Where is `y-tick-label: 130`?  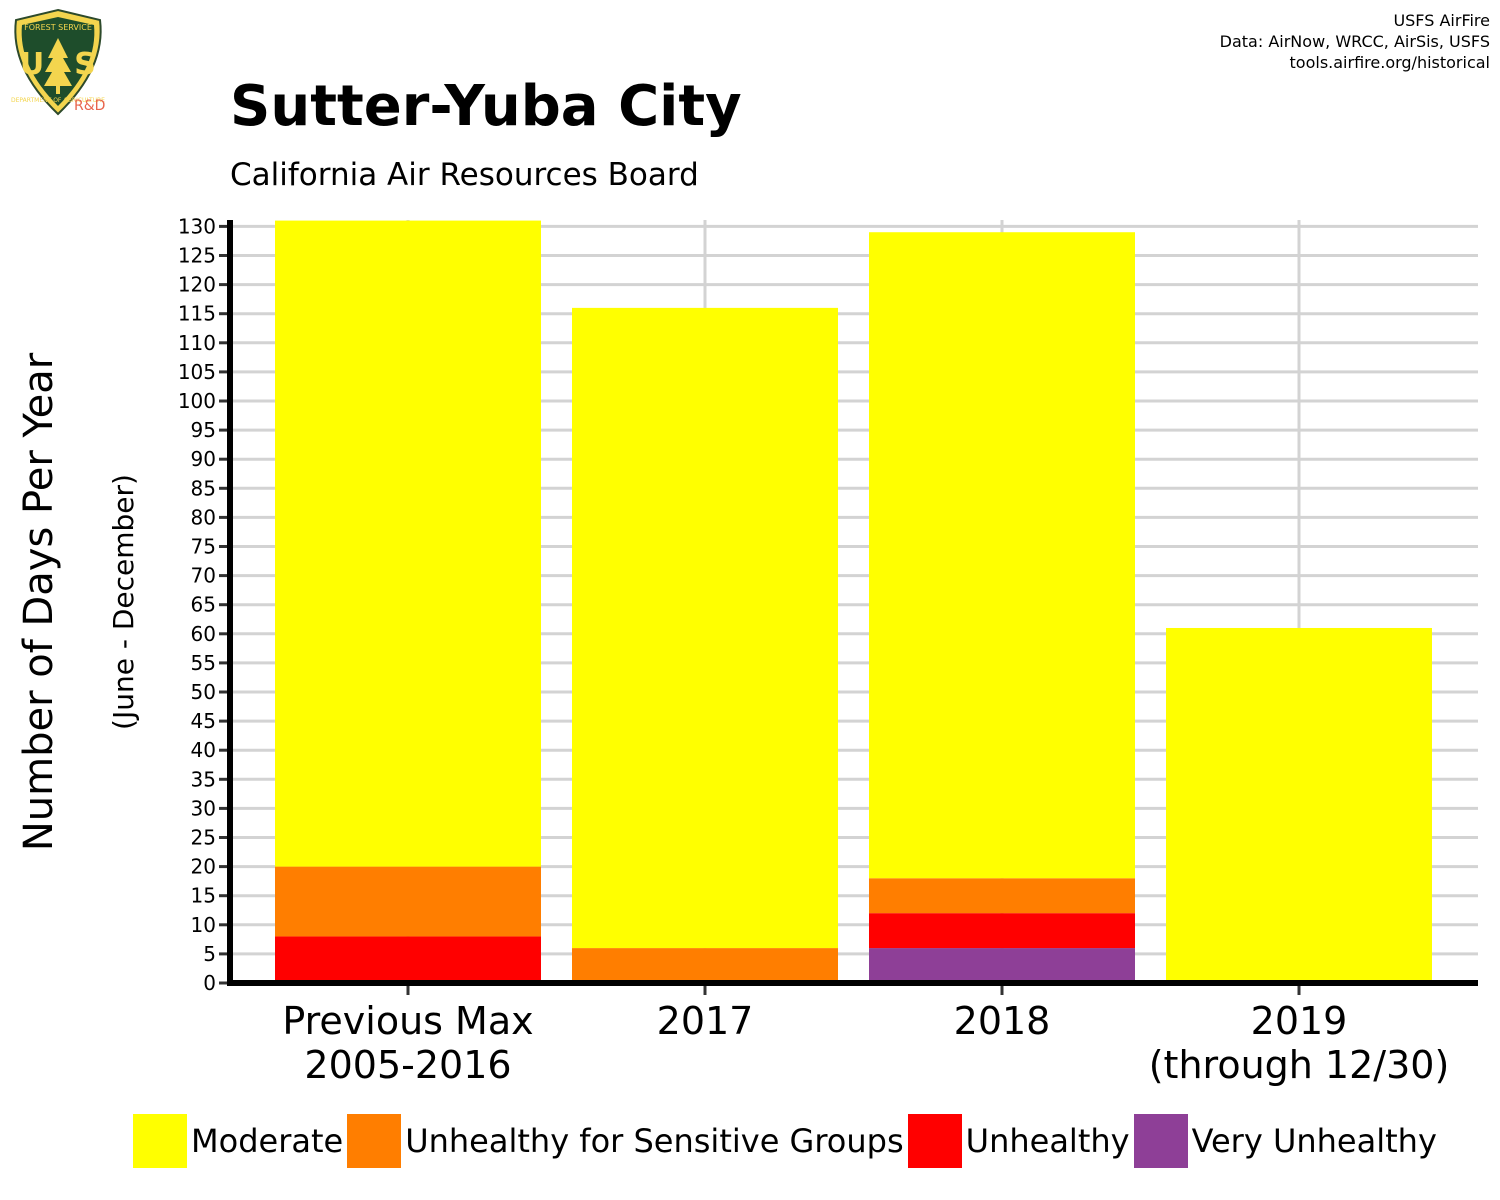
y-tick-label: 130 is located at coordinates (197, 226).